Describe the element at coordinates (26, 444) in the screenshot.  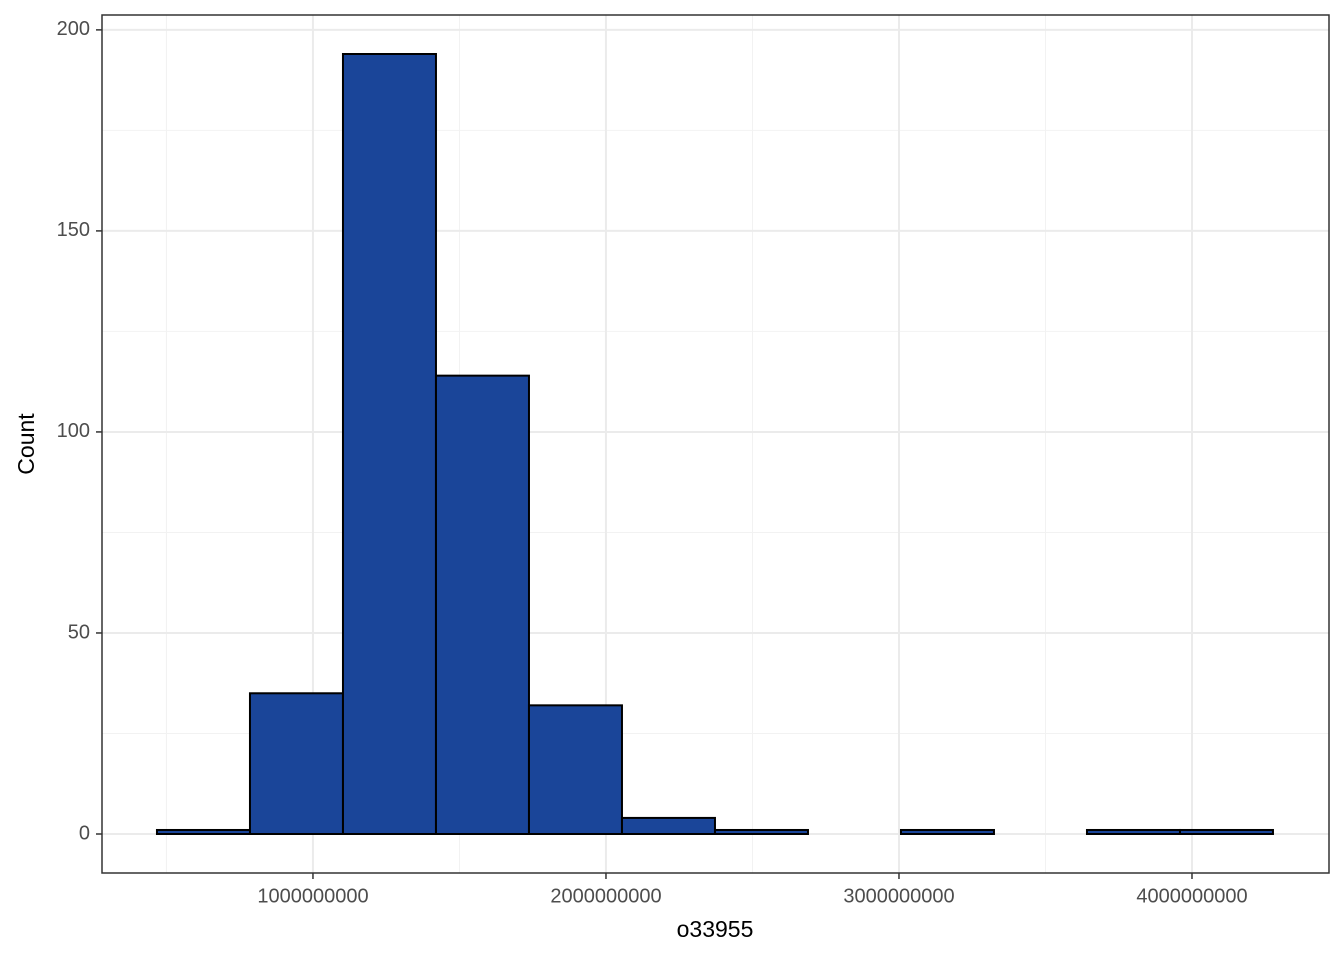
I see `y-axis-title: Count` at that location.